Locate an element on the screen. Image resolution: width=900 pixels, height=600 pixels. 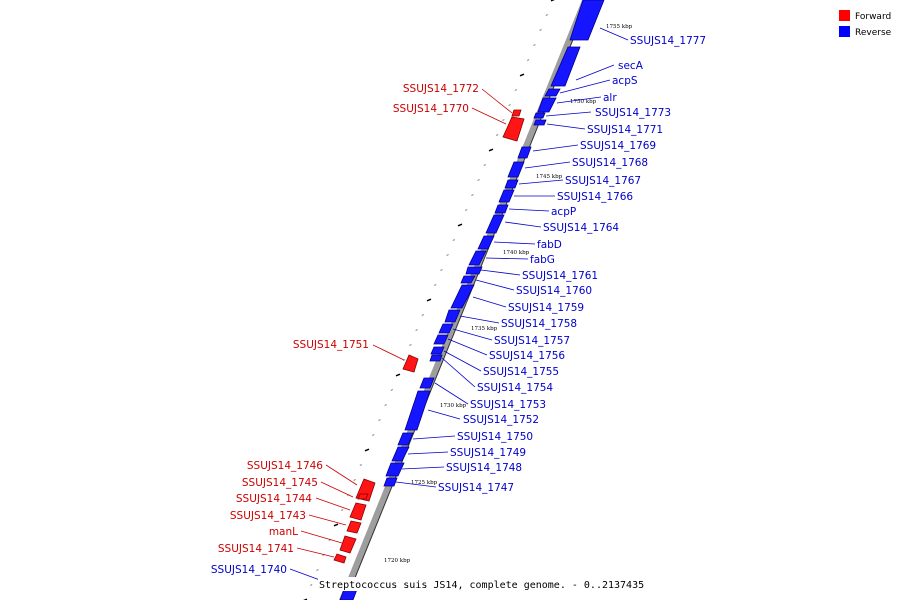
gene-label-ssujs14-1759: SSUJS14_1759 is located at coordinates (546, 308).